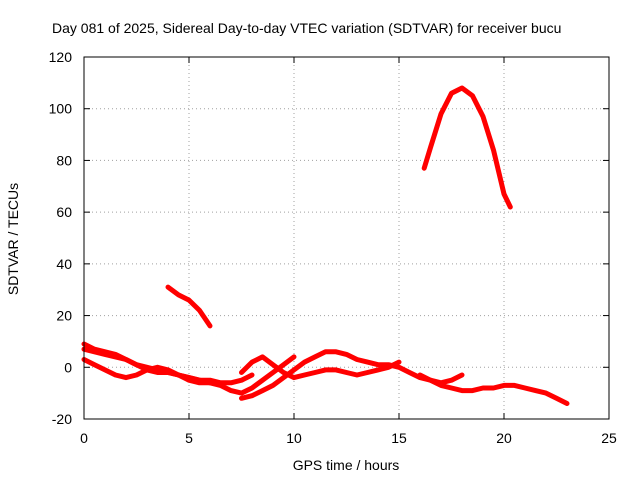 This screenshot has width=640, height=480. Describe the element at coordinates (84, 438) in the screenshot. I see `x-tick-label: 0` at that location.